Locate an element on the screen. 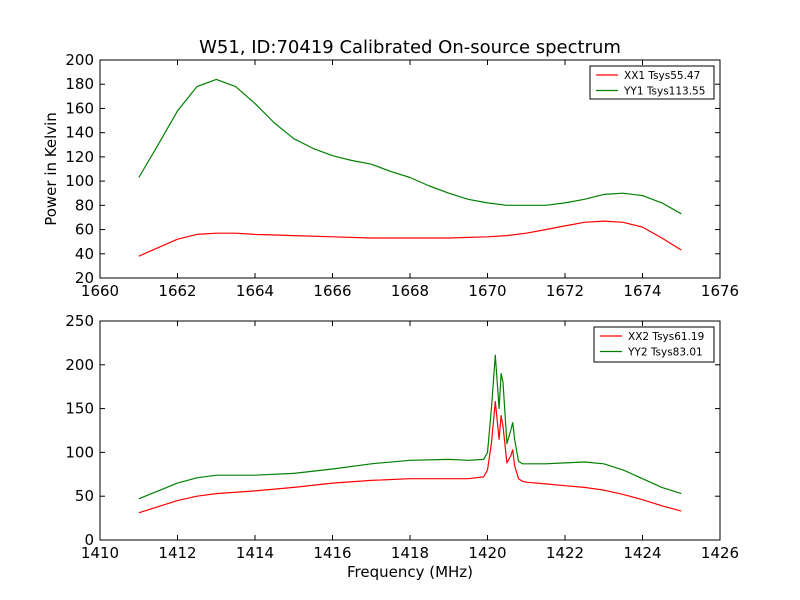  y-tick-label: 150 is located at coordinates (79, 409).